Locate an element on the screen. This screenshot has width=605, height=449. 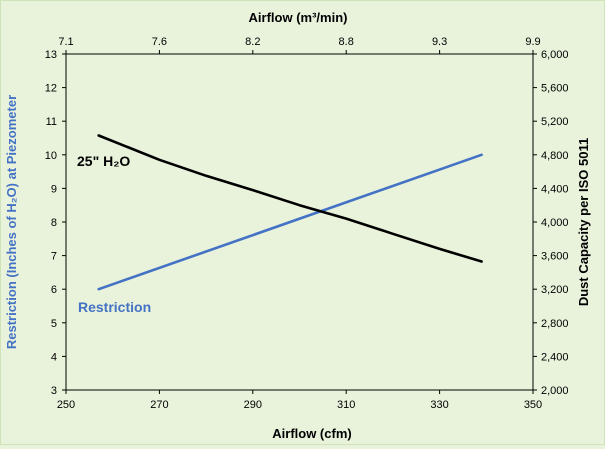
x-axis-title: Airflow (cfm) is located at coordinates (311, 433).